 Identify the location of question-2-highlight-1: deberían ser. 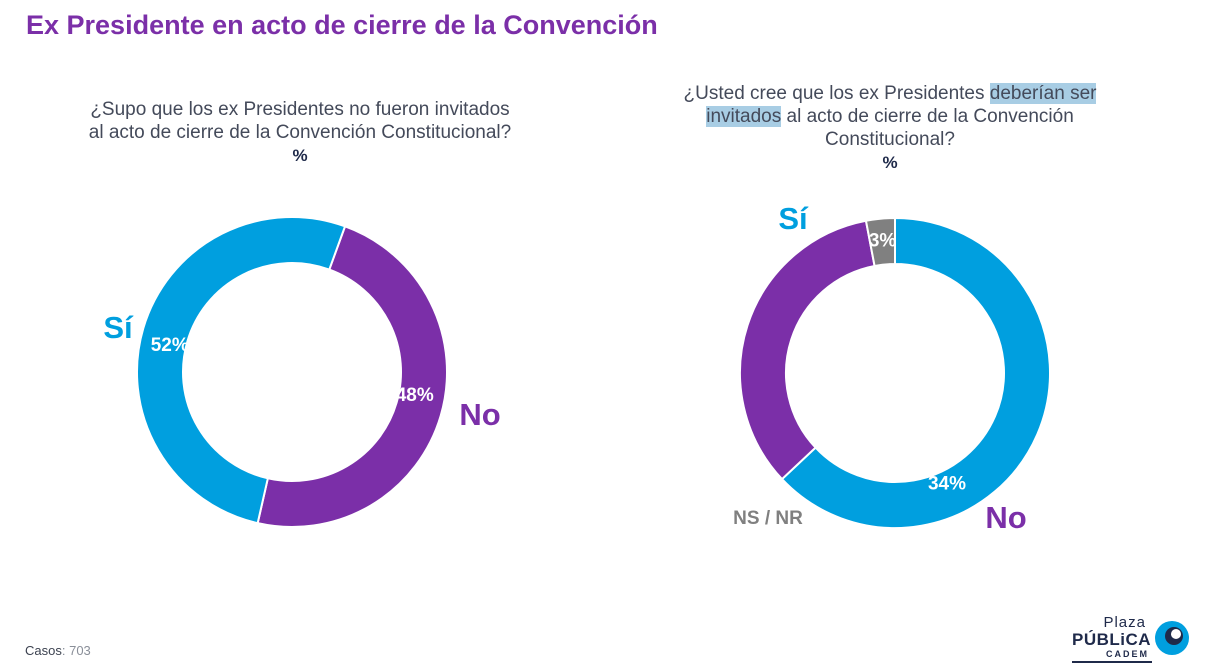
(1043, 93).